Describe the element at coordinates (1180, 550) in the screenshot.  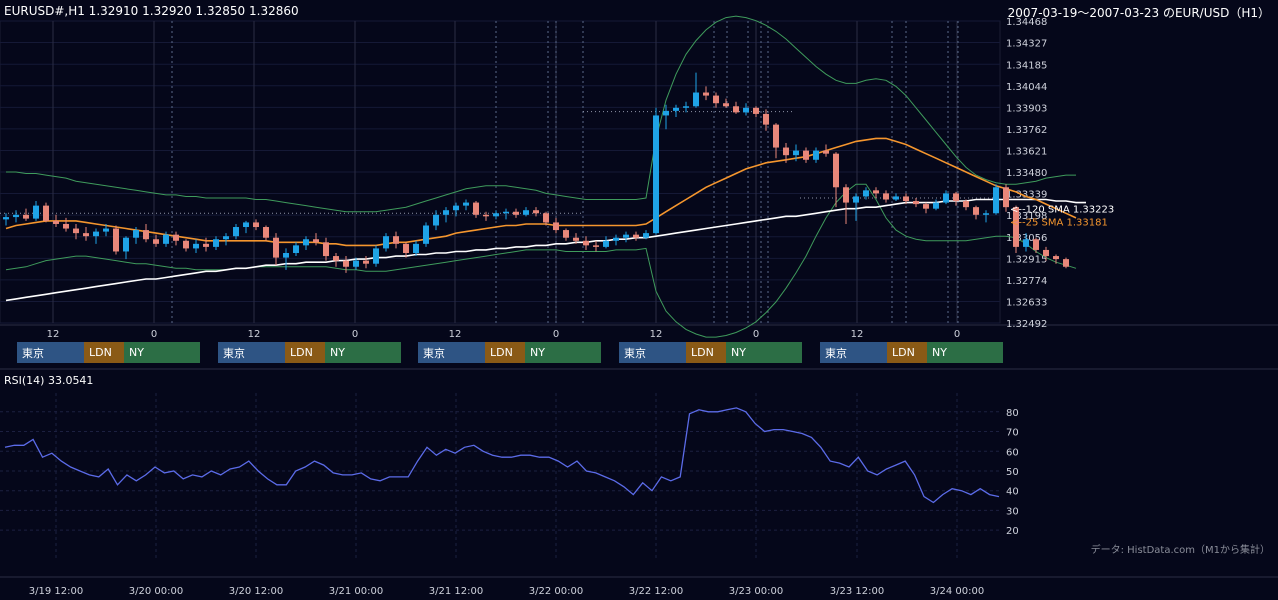
I see `data-credit: データ: HistData.com（M1から集計）` at that location.